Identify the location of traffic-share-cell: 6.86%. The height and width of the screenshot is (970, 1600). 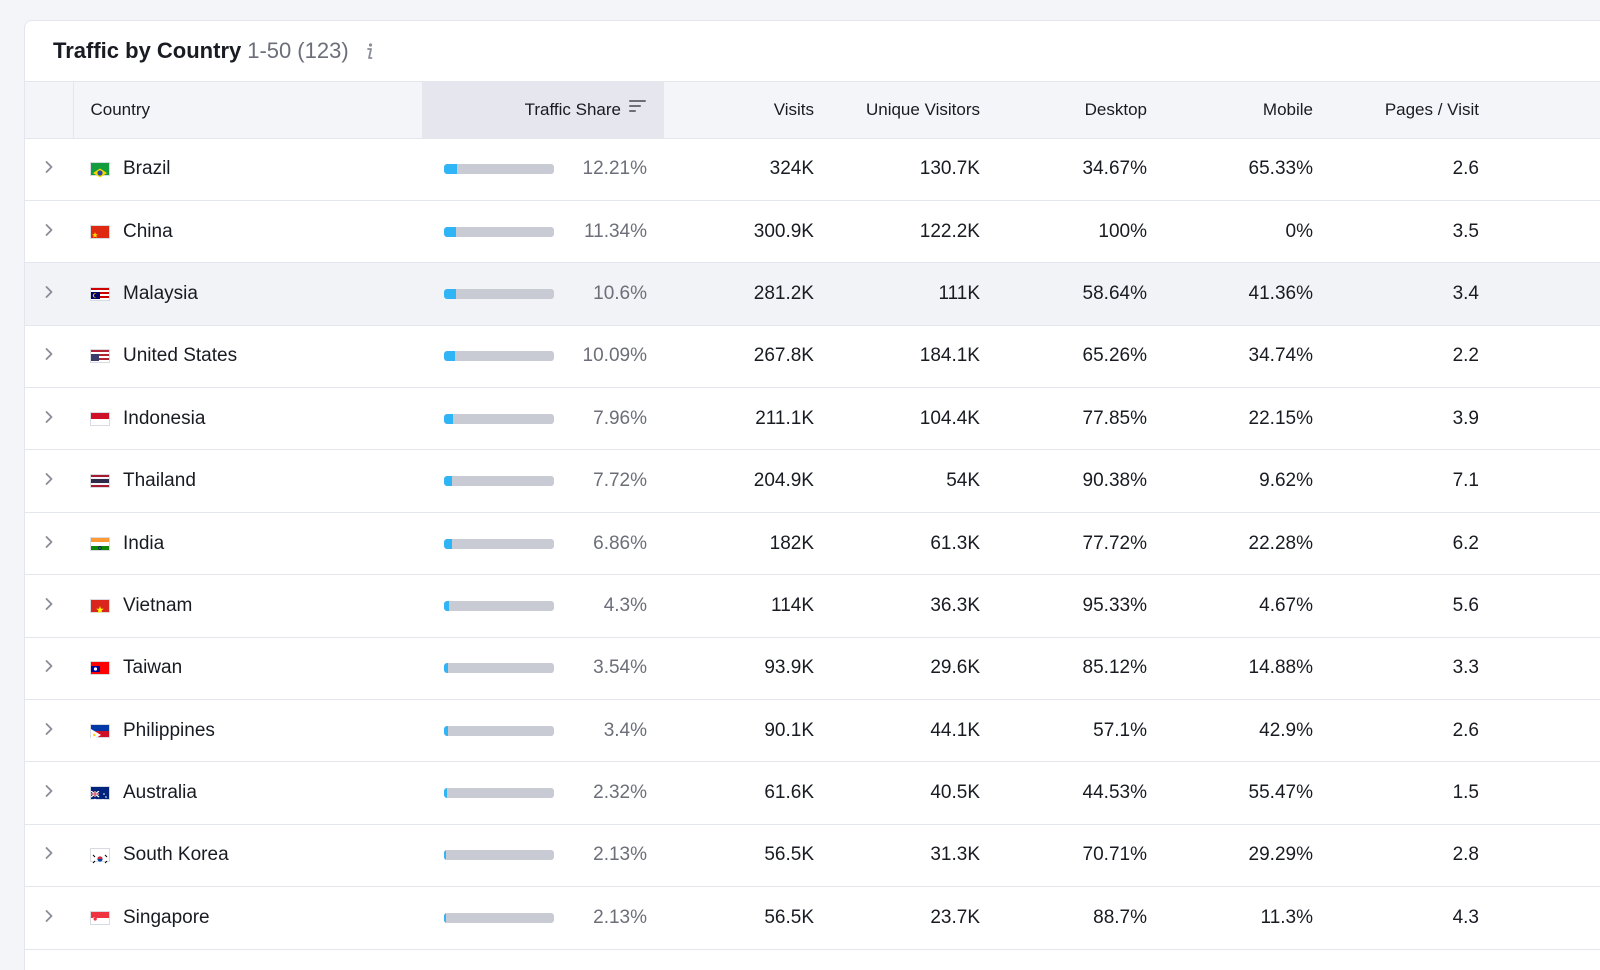
(543, 544).